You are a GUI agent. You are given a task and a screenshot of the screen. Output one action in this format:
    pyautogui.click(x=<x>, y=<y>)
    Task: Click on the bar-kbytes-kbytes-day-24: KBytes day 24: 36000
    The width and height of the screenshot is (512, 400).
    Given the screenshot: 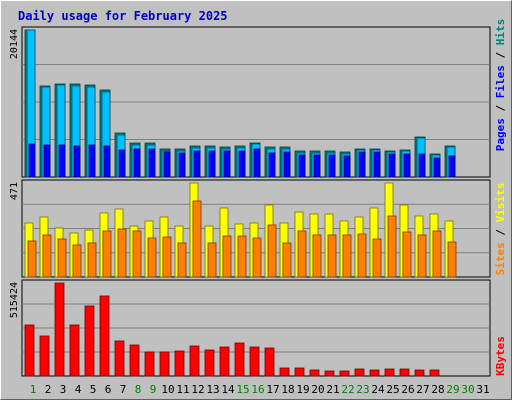 What is the action you would take?
    pyautogui.click(x=374, y=373)
    